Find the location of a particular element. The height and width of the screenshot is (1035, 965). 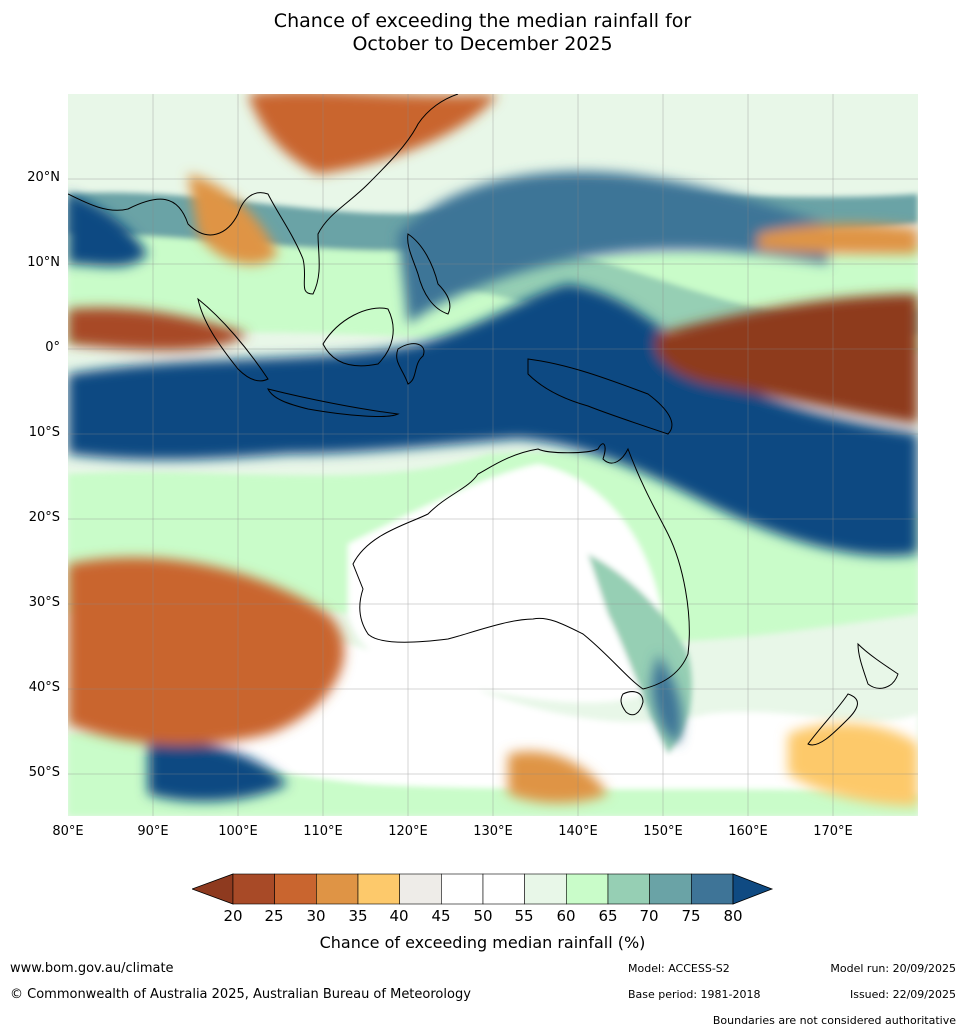

field-brown-southern-indian is located at coordinates (206, 651).